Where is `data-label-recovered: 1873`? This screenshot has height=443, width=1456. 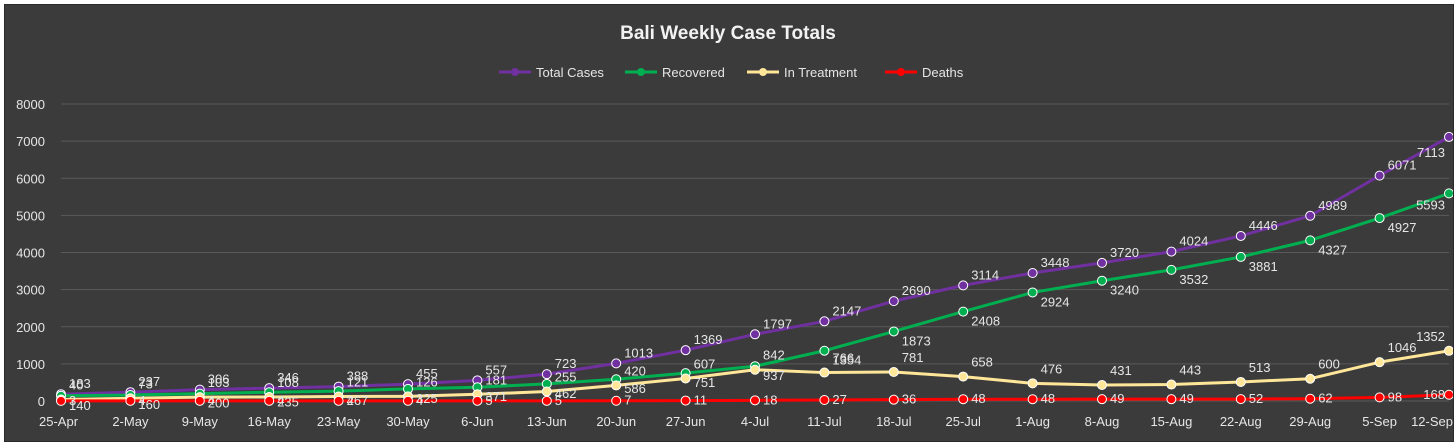 data-label-recovered: 1873 is located at coordinates (916, 340).